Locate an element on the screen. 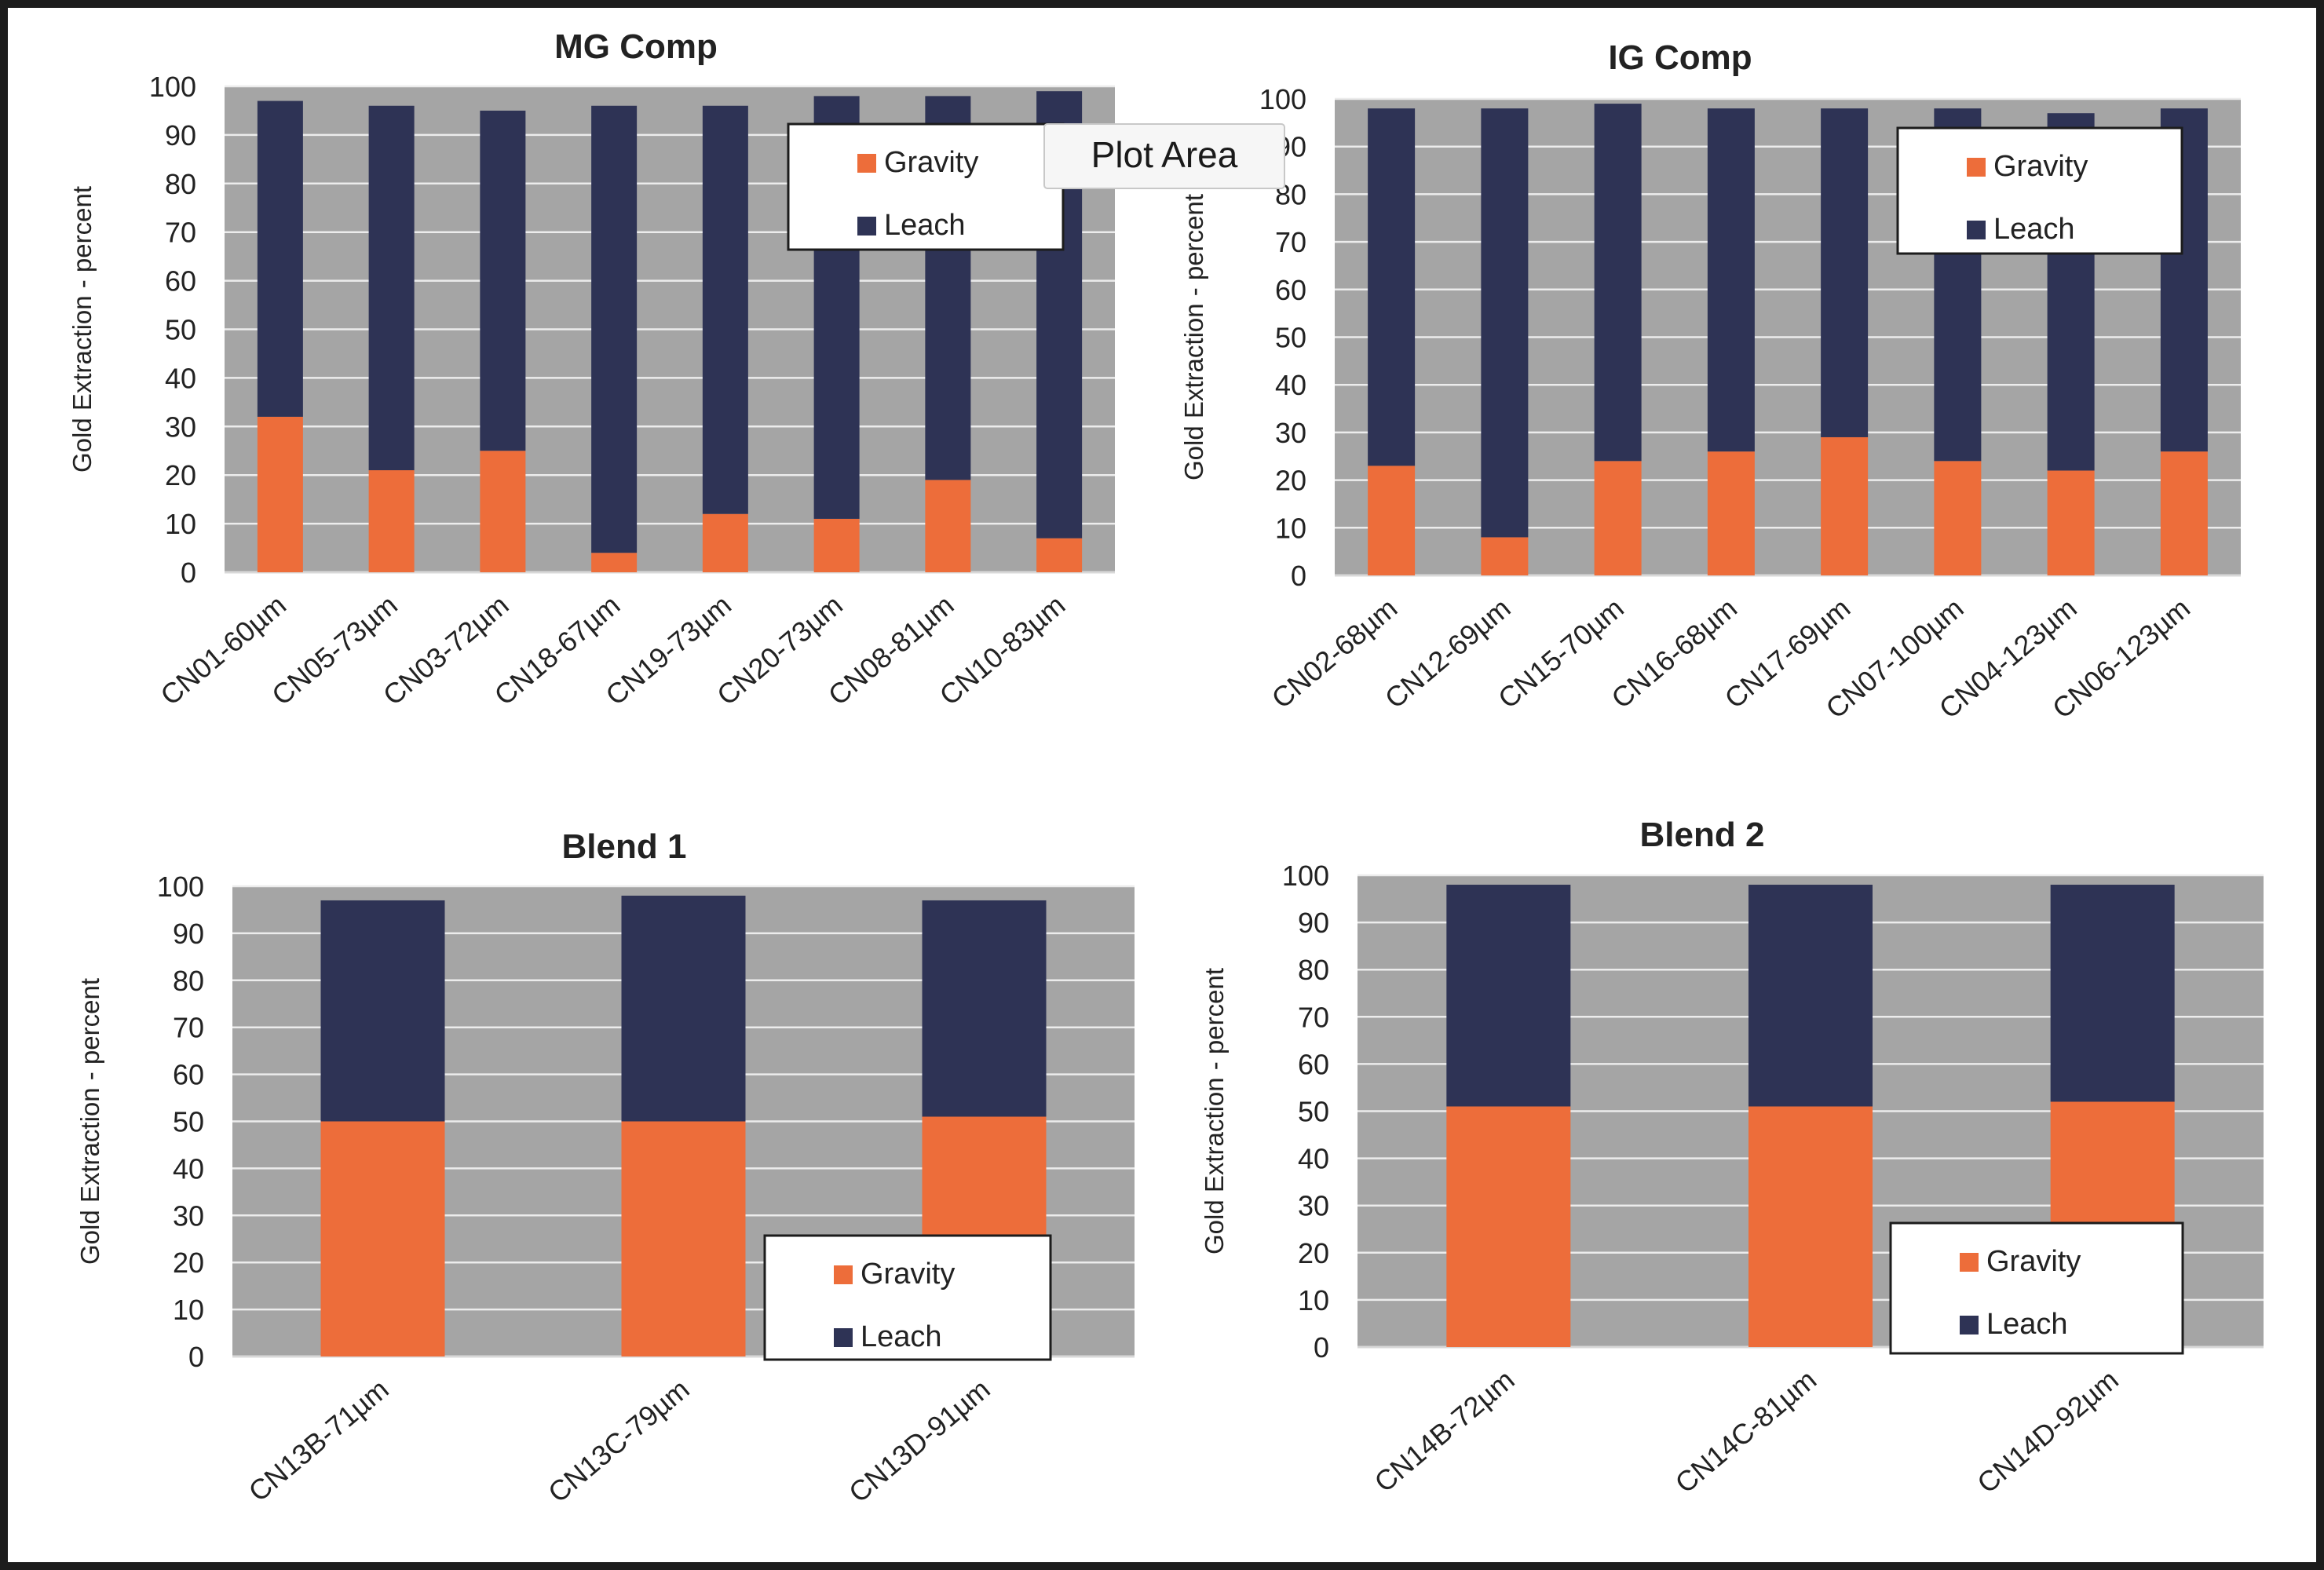  x-tick-label: CN02-68µm is located at coordinates (1335, 653).